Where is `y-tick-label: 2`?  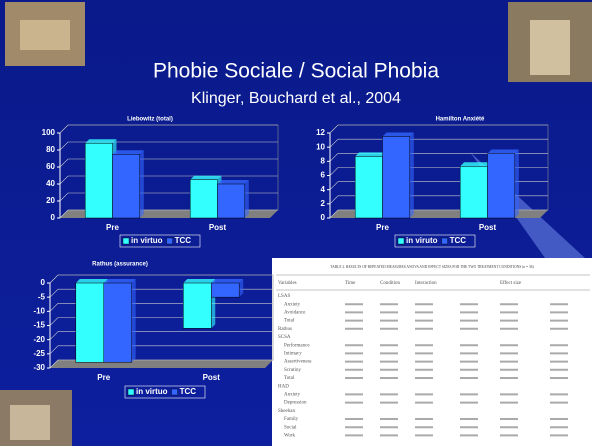 y-tick-label: 2 is located at coordinates (323, 203).